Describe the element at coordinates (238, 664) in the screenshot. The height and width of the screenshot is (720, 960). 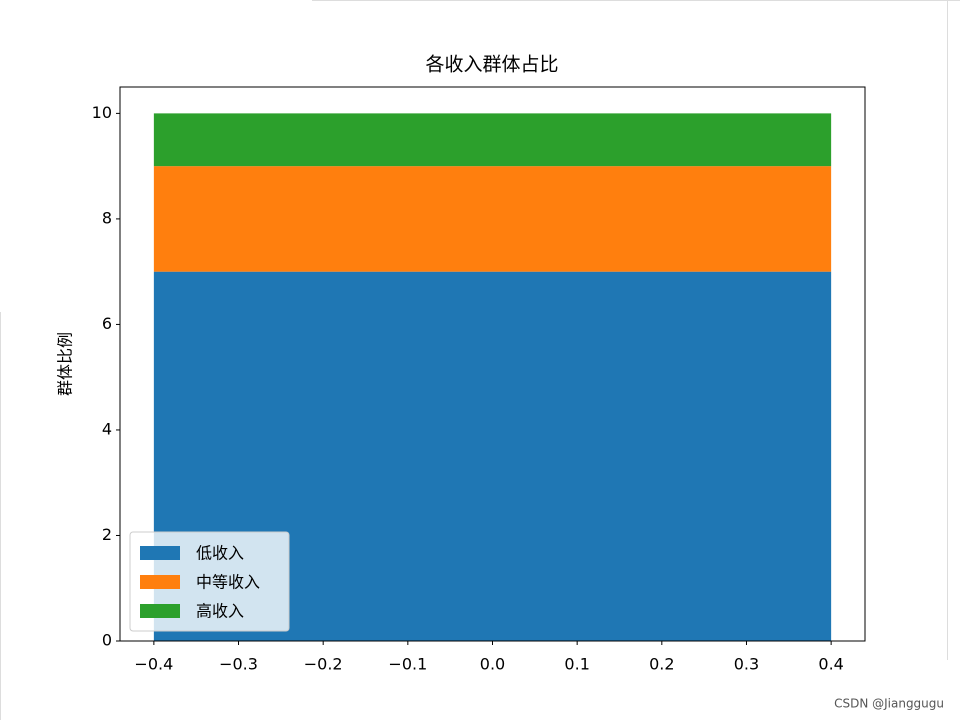
I see `x-tick-label: −0.3` at that location.